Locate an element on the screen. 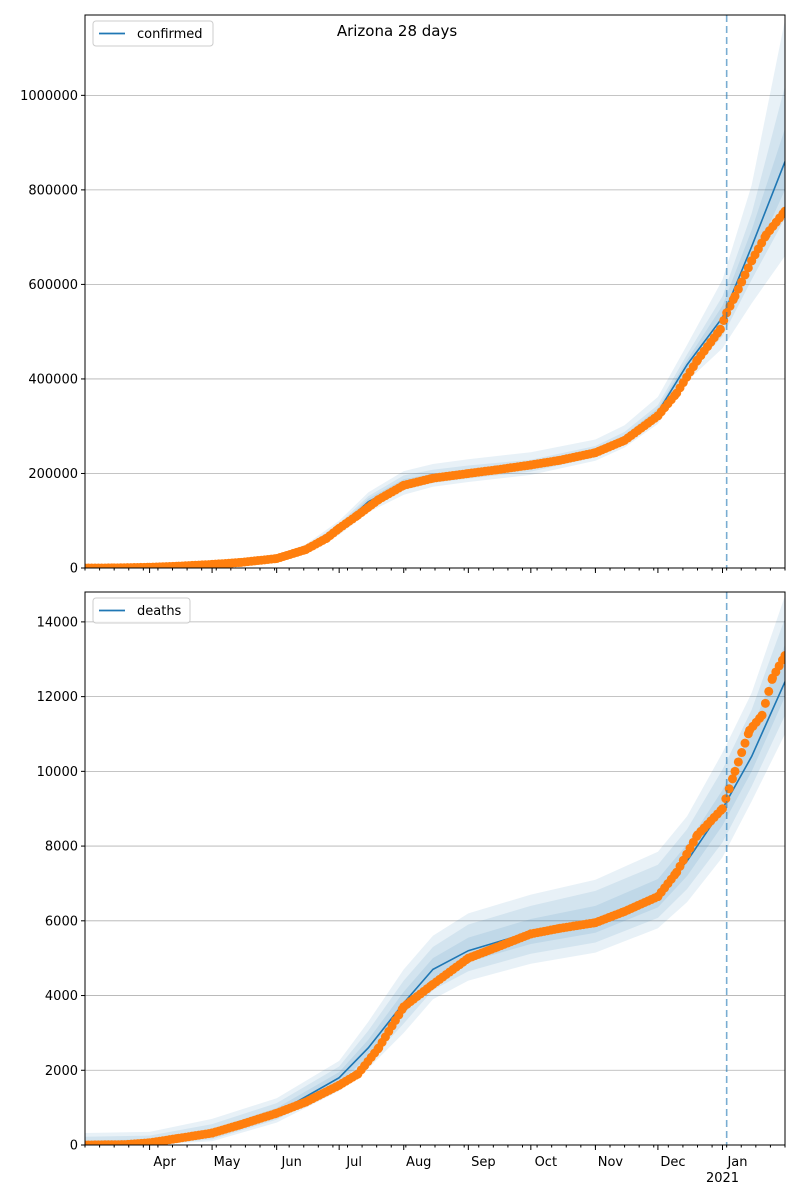 Image resolution: width=800 pixels, height=1204 pixels. x-tick-label: Jun is located at coordinates (291, 1162).